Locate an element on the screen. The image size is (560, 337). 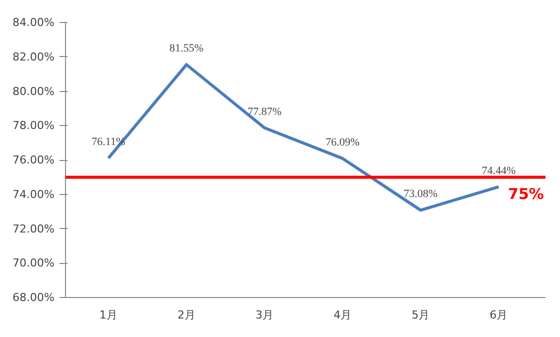
x-tick-label: 5月 is located at coordinates (421, 315).